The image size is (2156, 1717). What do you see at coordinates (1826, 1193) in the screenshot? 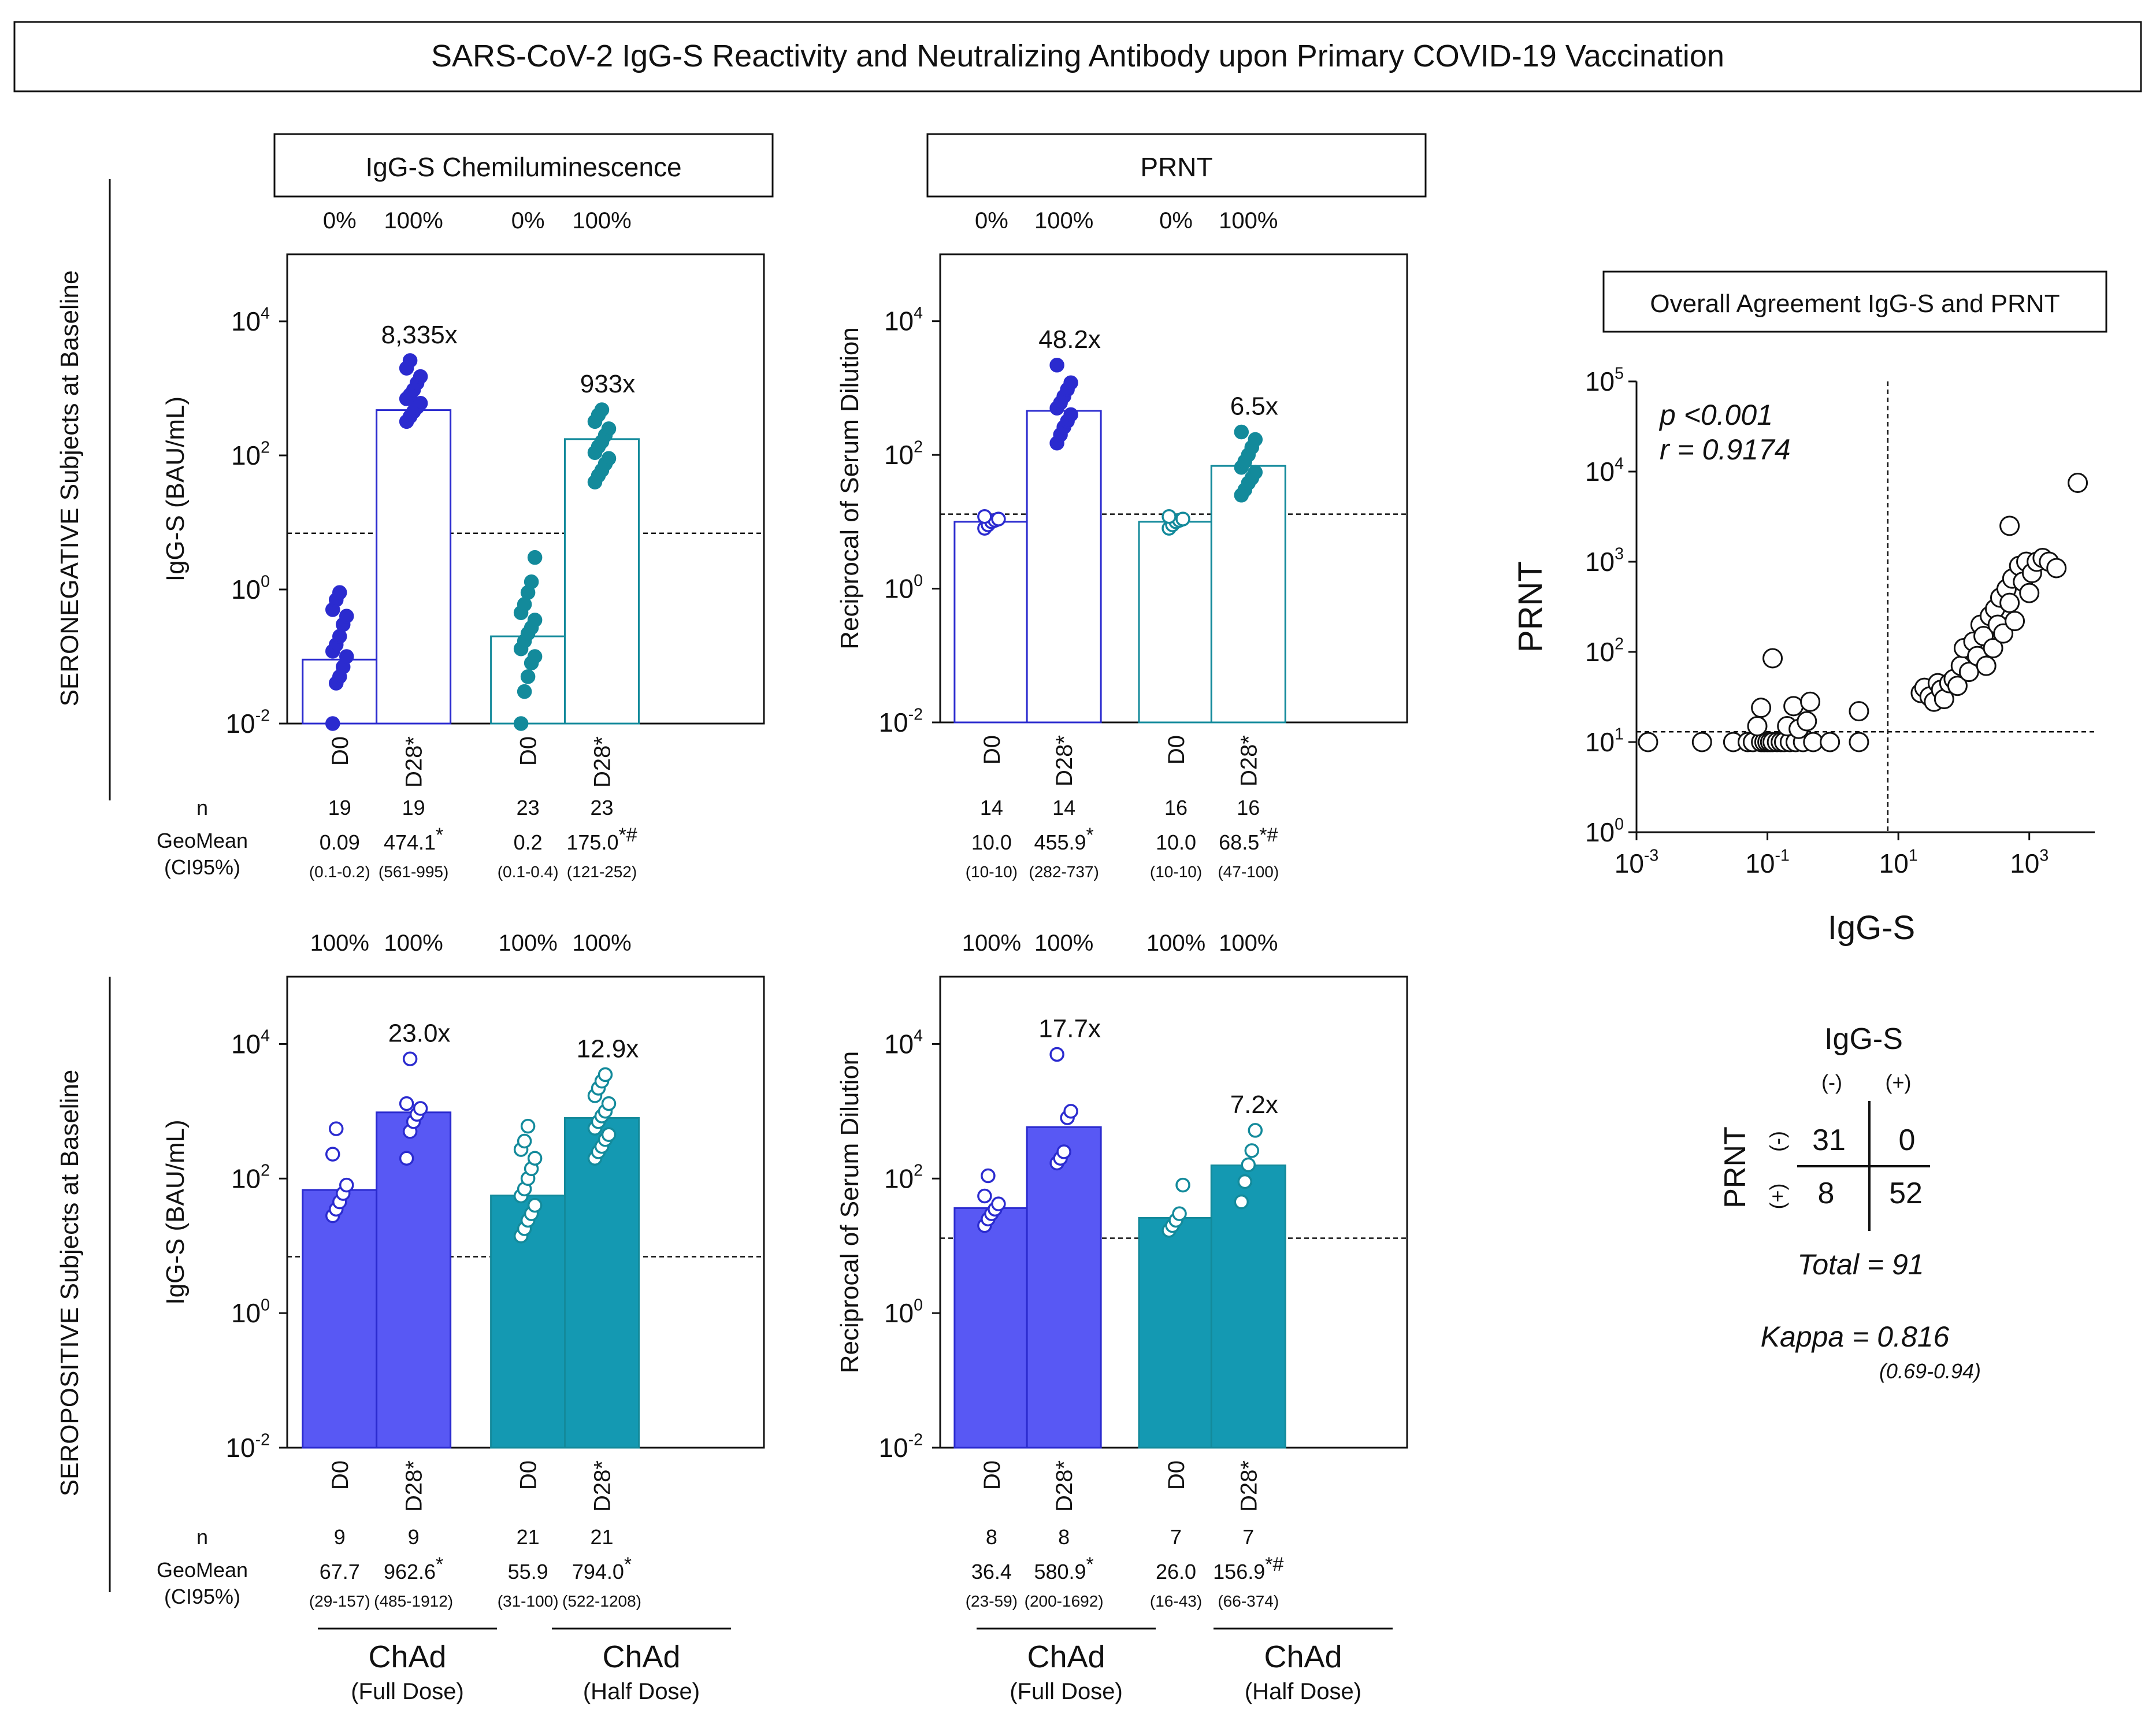
I see `contingency-cell-pn: 8` at bounding box center [1826, 1193].